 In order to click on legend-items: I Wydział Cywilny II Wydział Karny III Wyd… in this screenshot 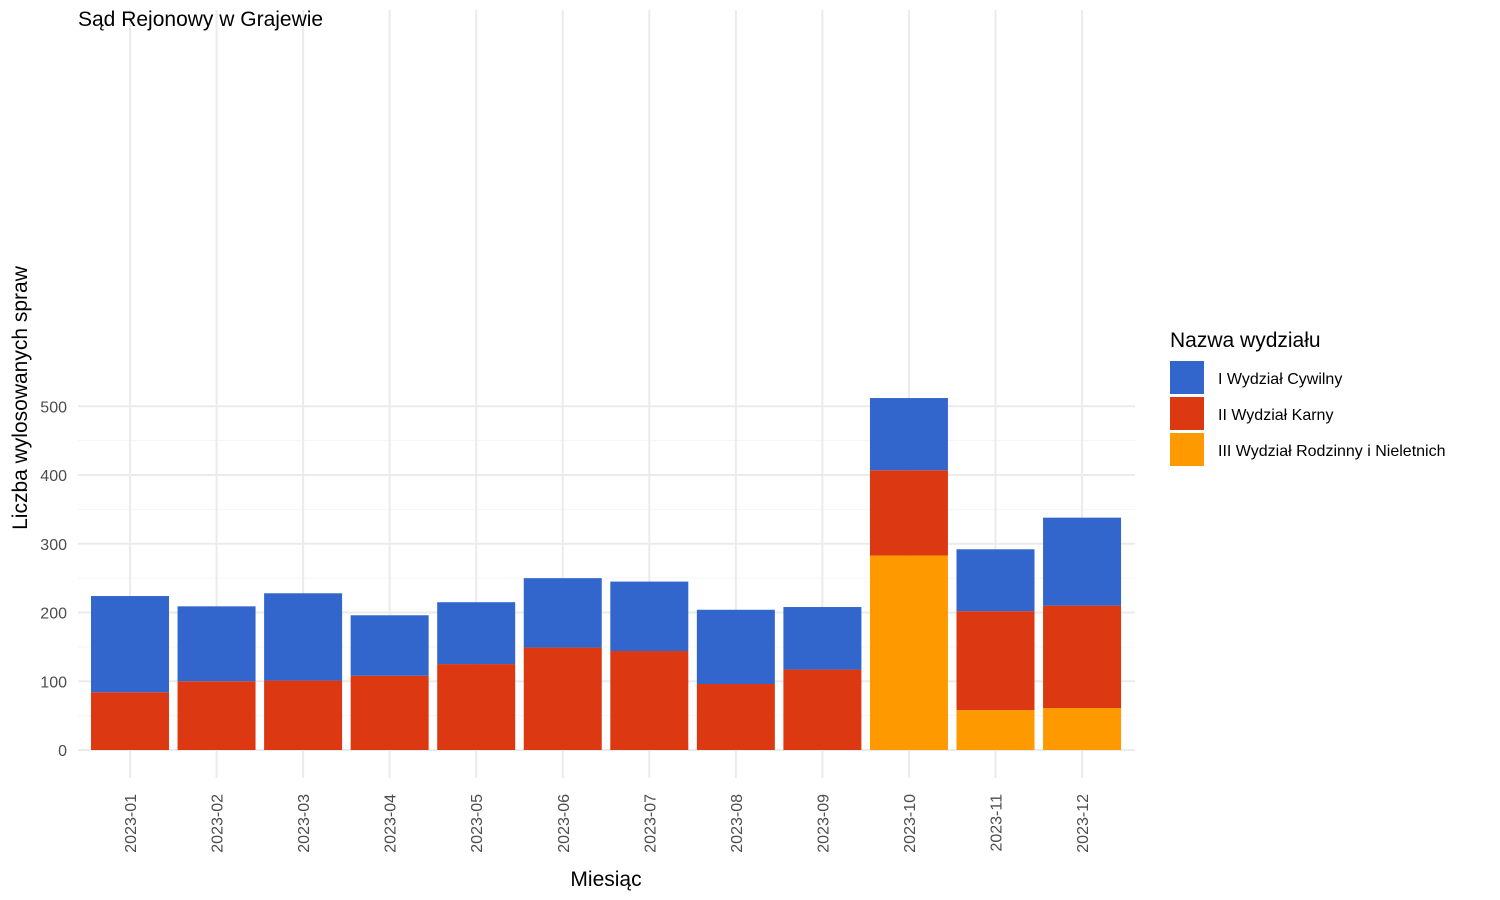, I will do `click(1308, 413)`.